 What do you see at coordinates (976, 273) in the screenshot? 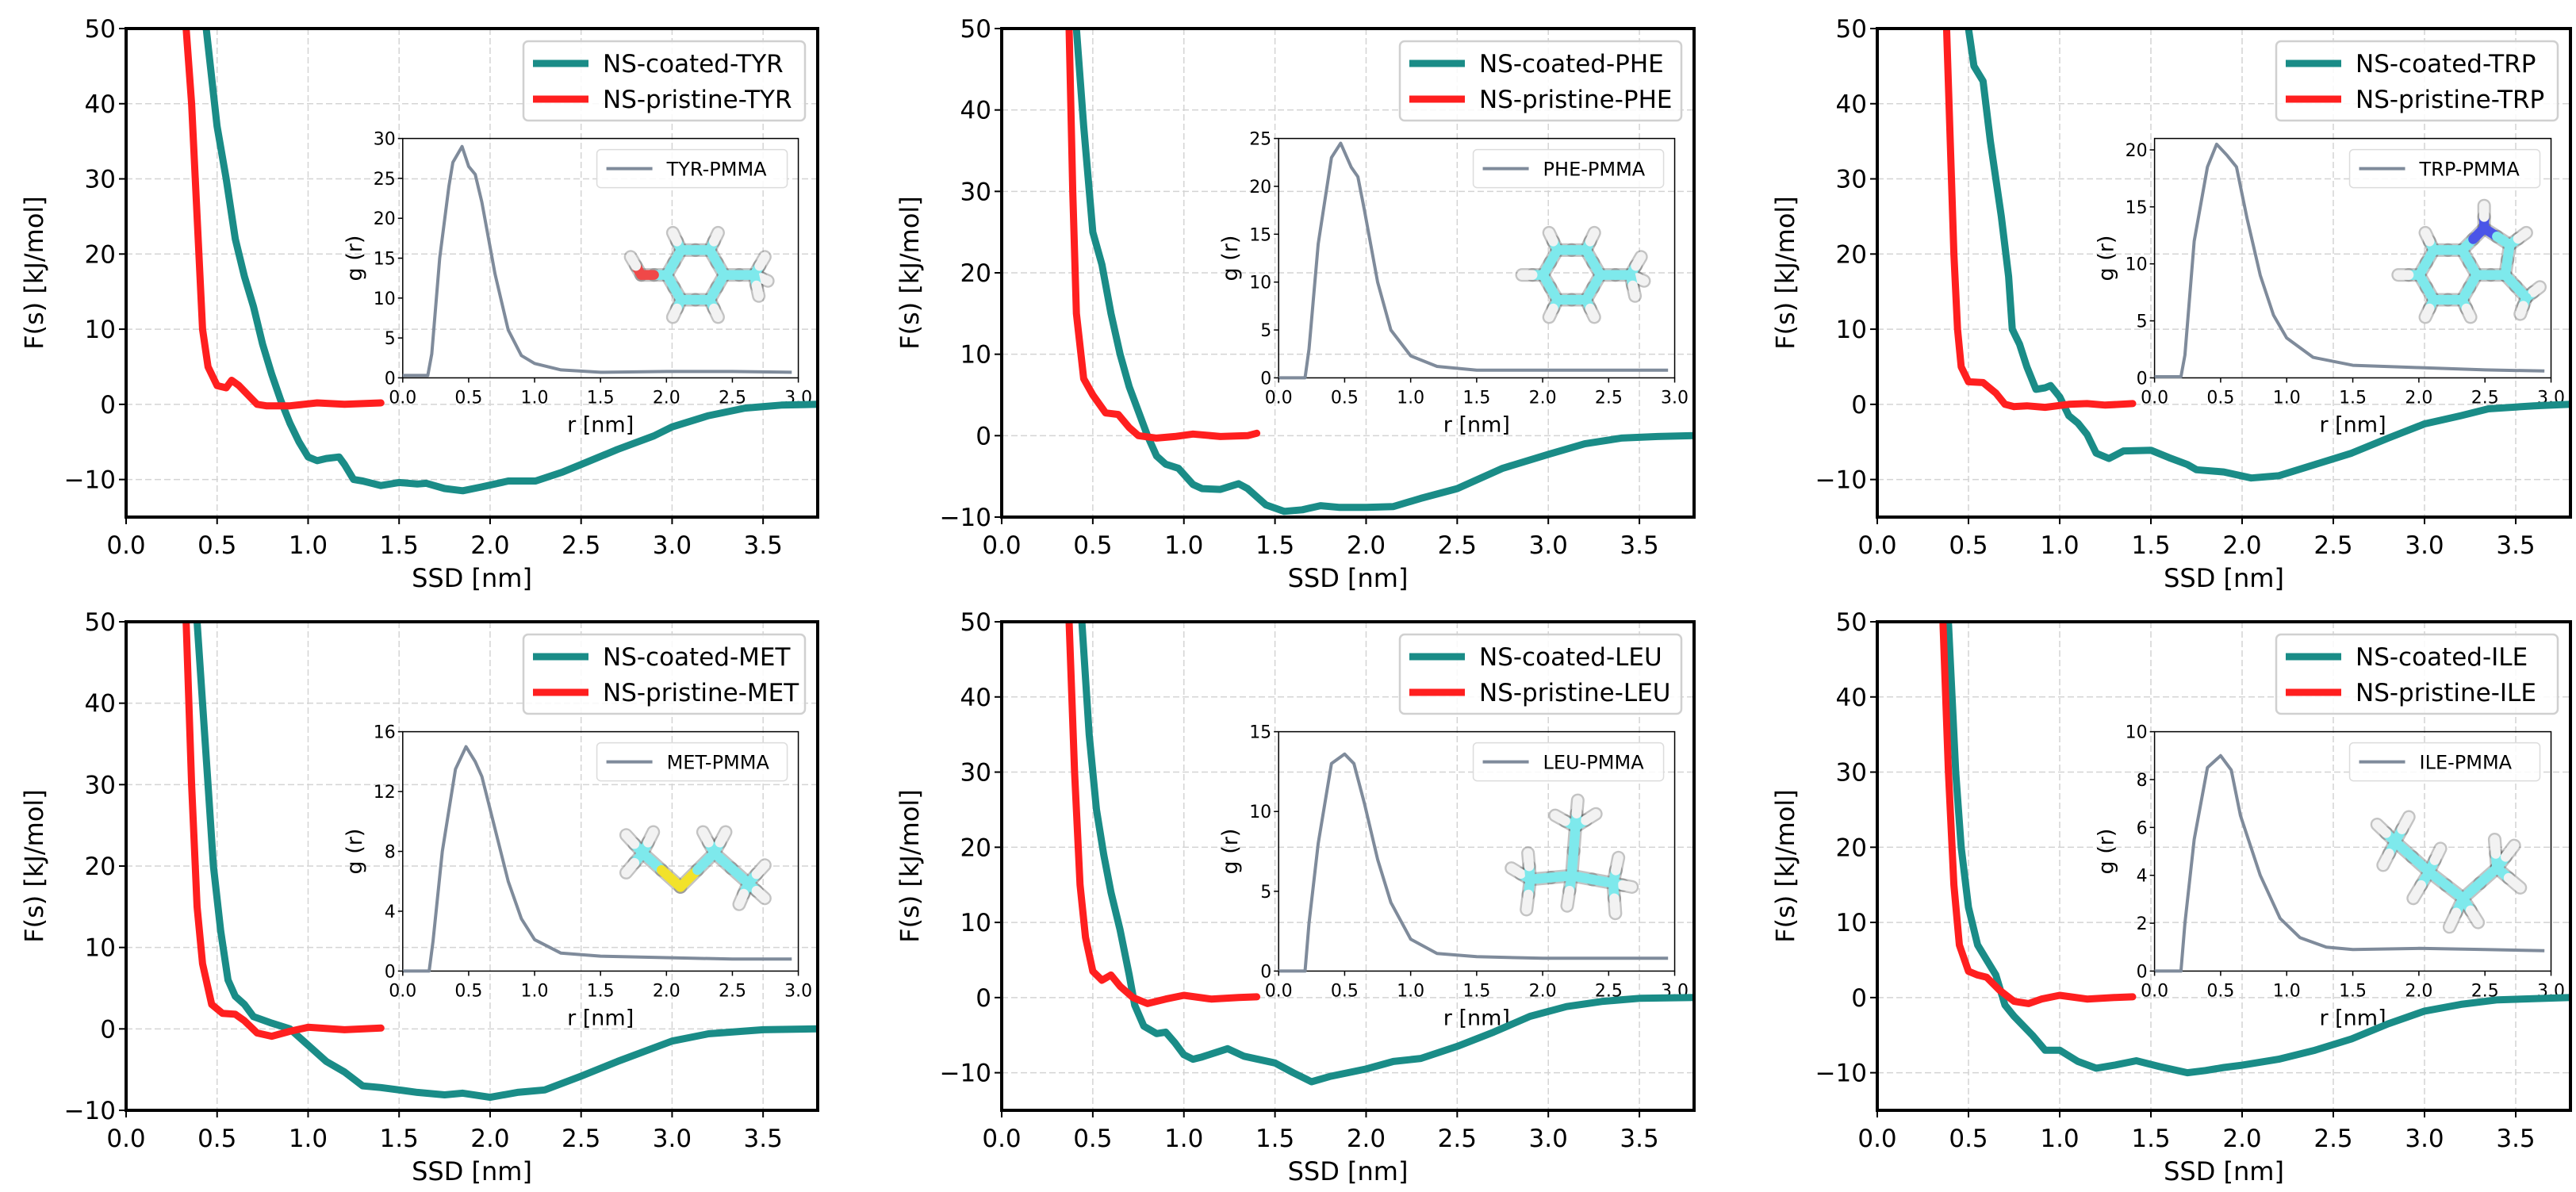
I see `y-tick-label: 20` at bounding box center [976, 273].